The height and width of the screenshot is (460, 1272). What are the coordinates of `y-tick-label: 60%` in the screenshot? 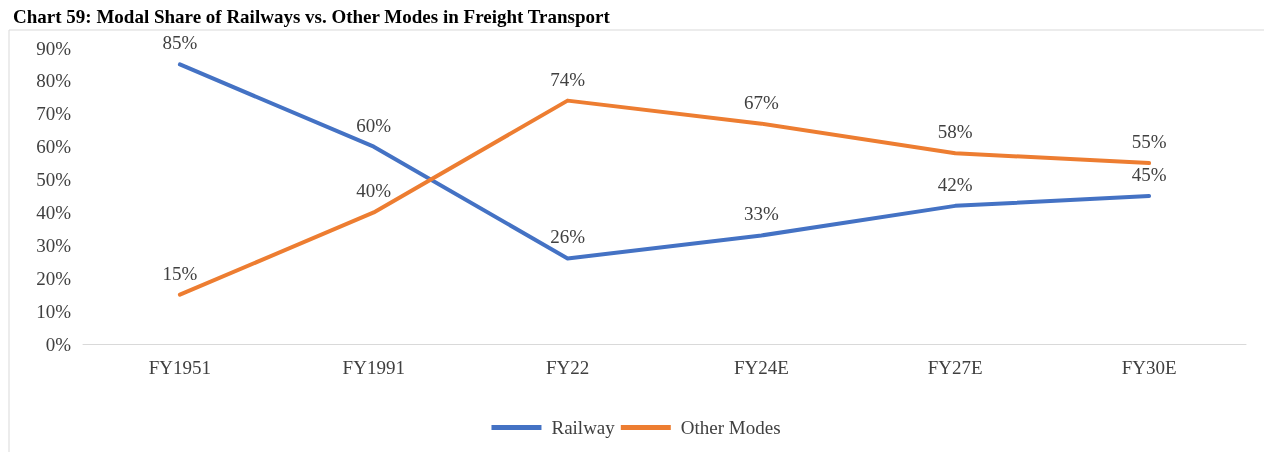 It's located at (54, 147).